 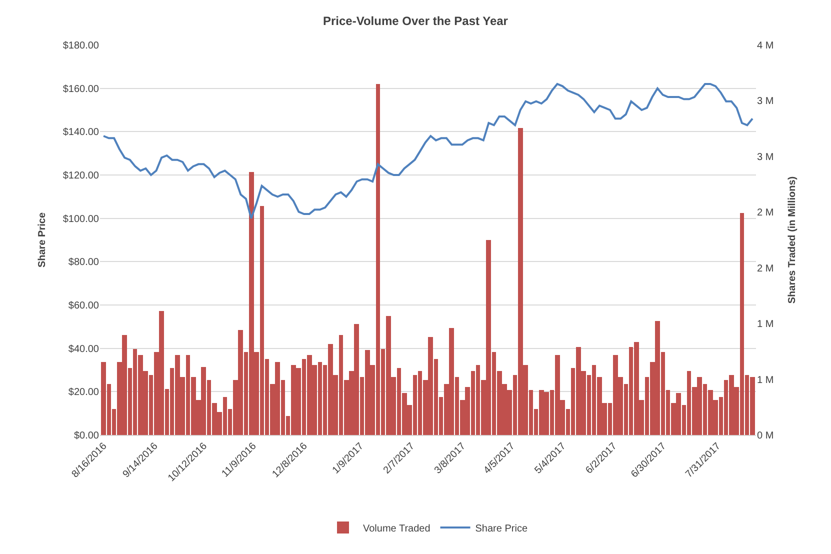 What do you see at coordinates (81, 46) in the screenshot?
I see `y-tick-label: $180.00` at bounding box center [81, 46].